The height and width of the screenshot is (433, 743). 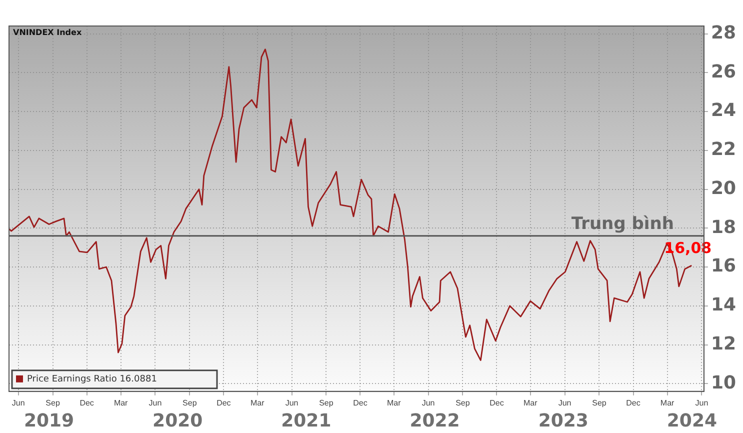 What do you see at coordinates (435, 421) in the screenshot?
I see `text: 2022` at bounding box center [435, 421].